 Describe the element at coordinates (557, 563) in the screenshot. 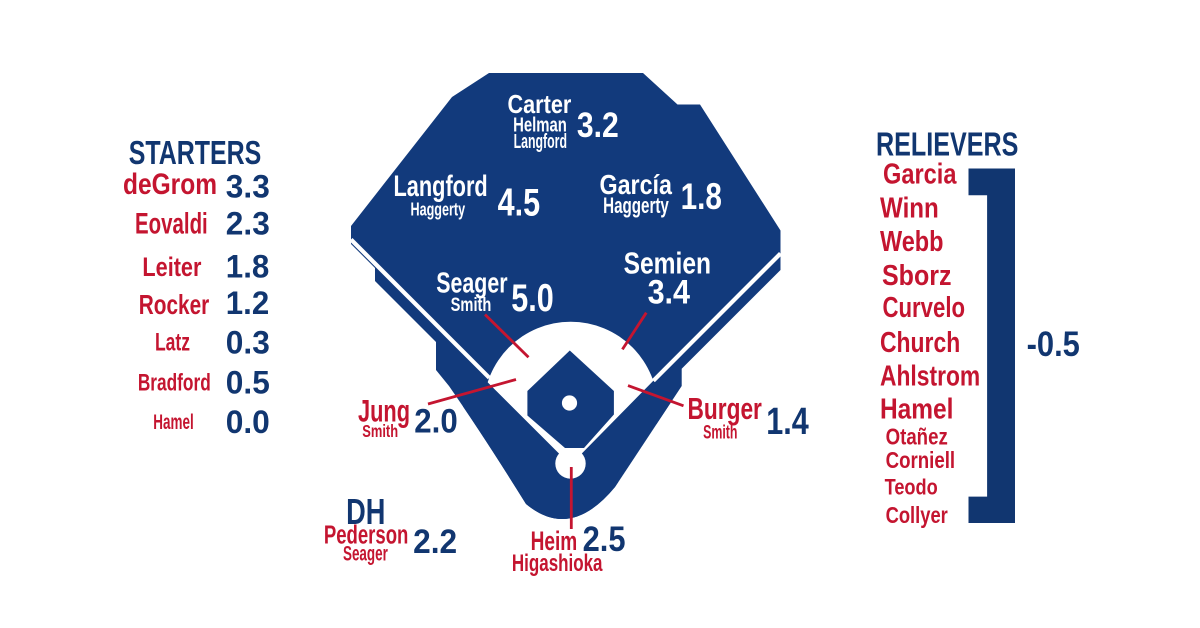

I see `svg-text: Higashioka` at that location.